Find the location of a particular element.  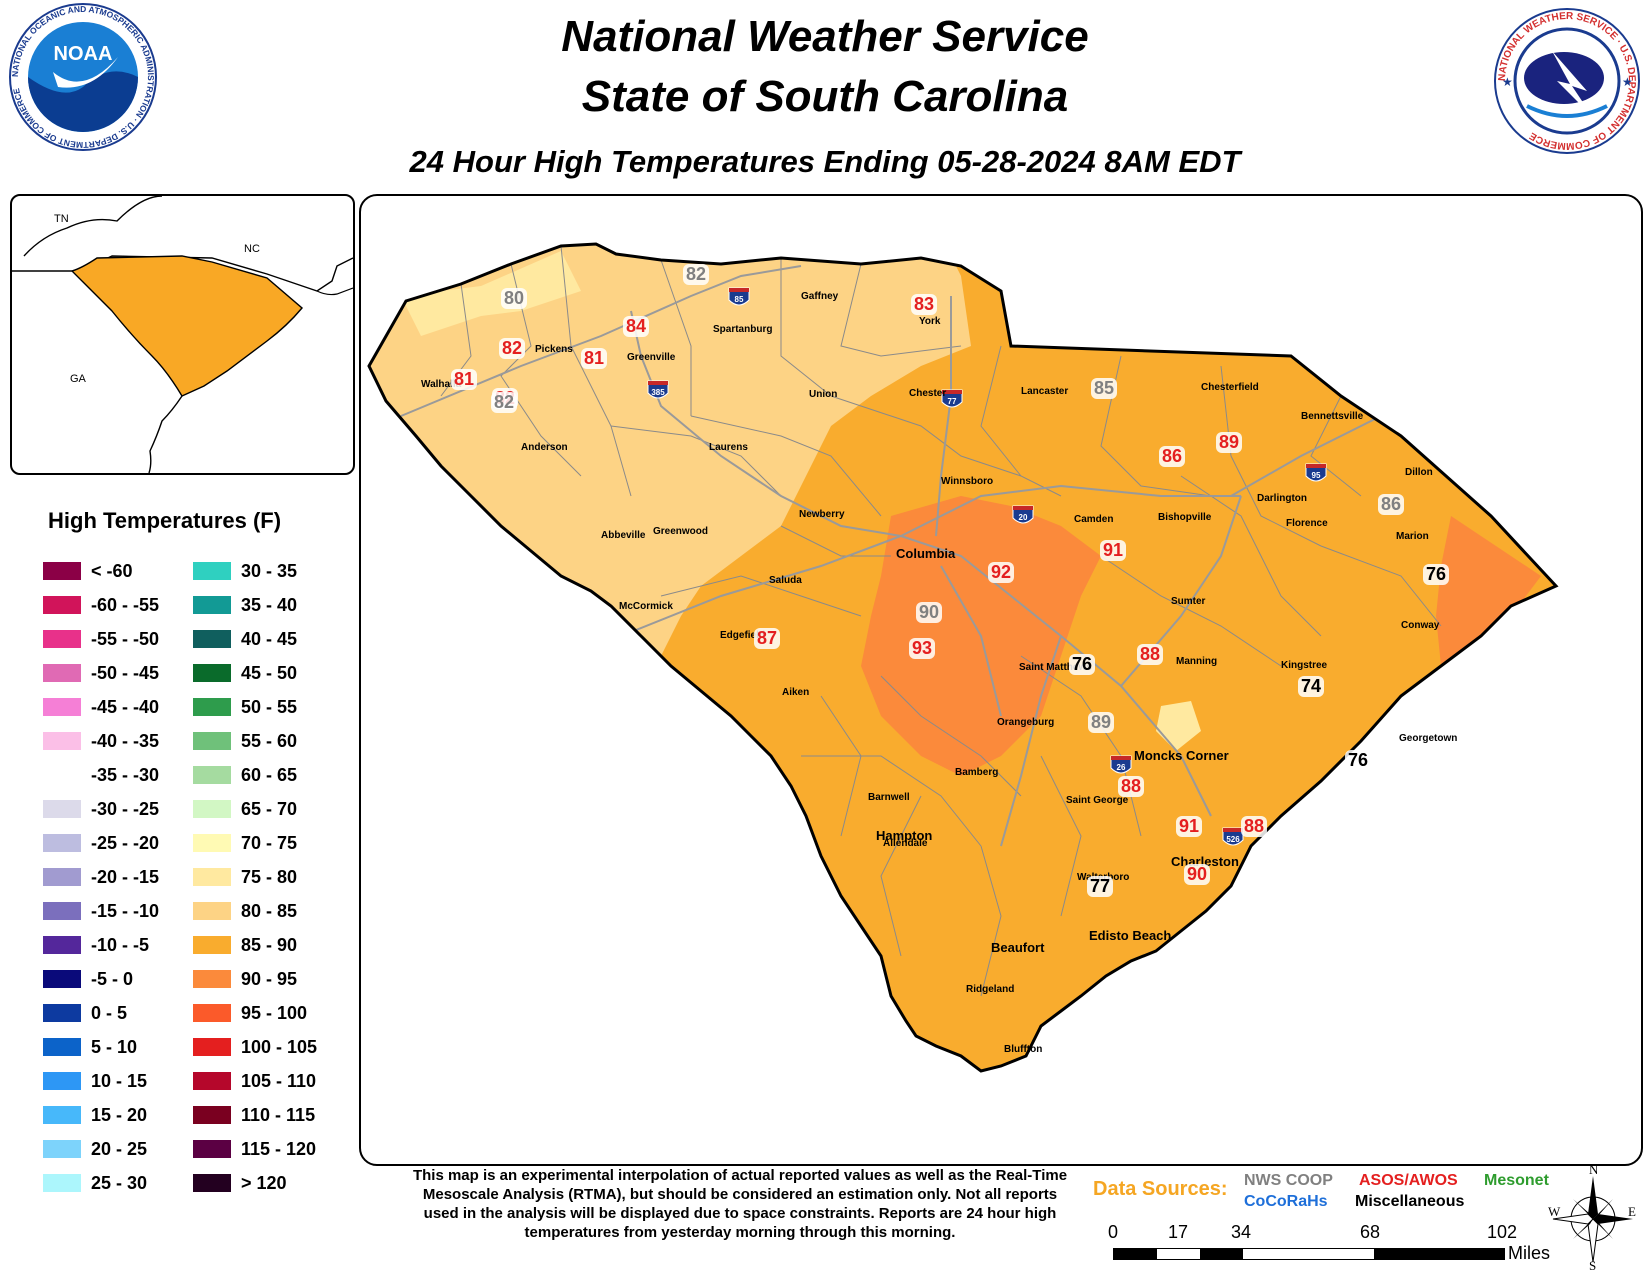

legend-item: 40 - 45 is located at coordinates (245, 639).